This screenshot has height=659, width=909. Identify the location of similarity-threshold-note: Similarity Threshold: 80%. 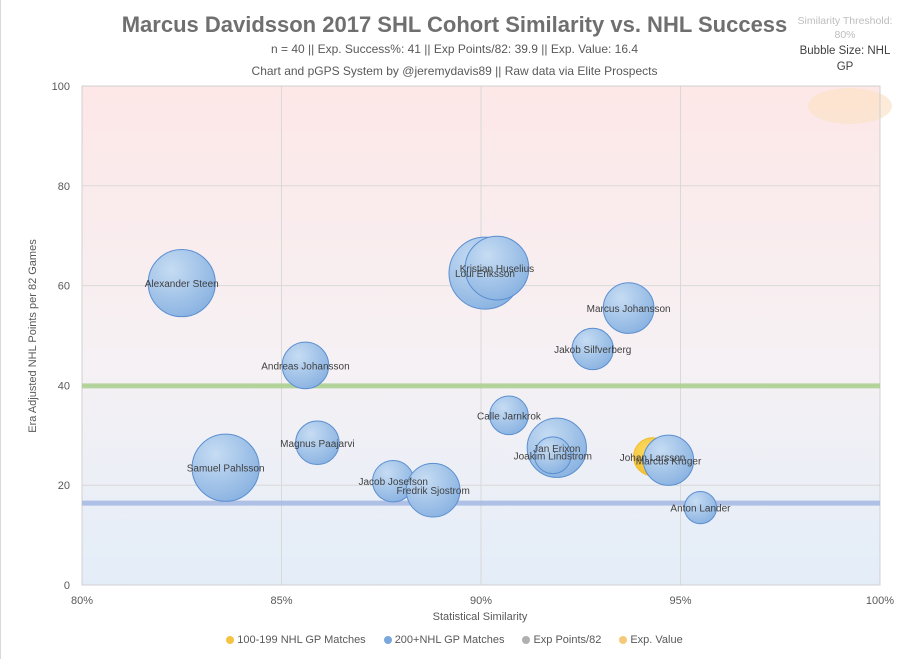
(845, 28).